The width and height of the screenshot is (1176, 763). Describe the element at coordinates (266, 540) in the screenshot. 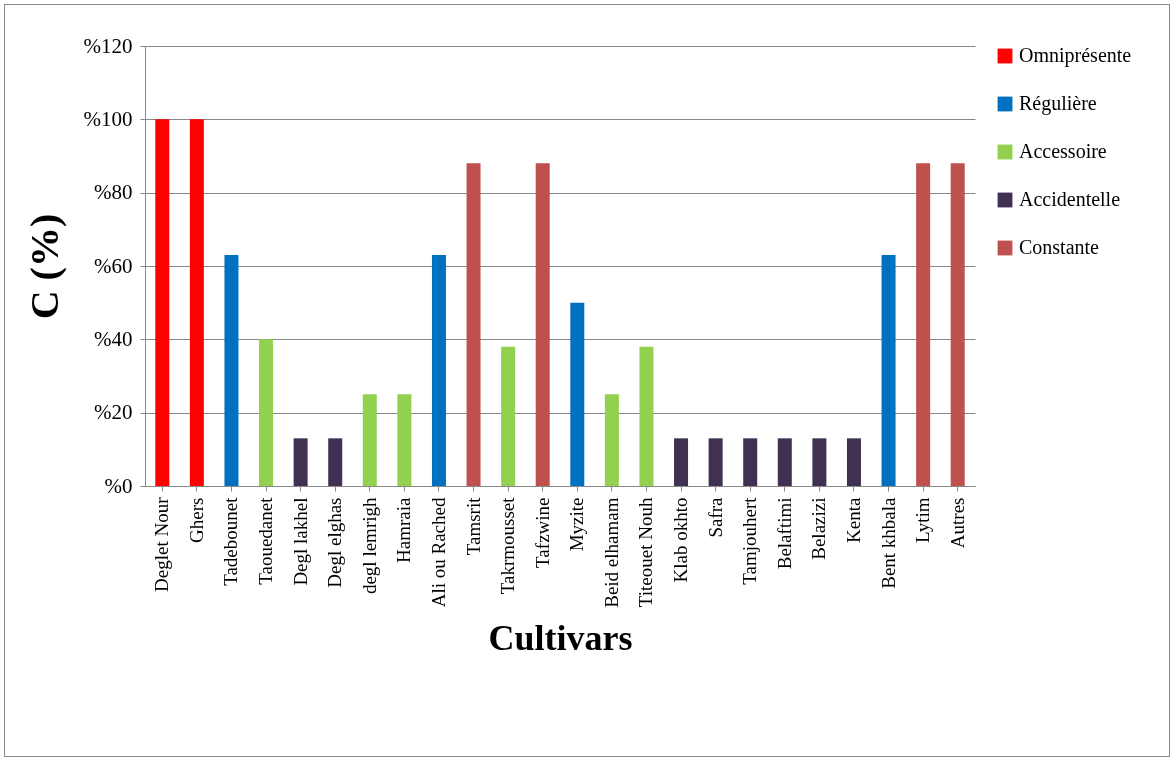

I see `x-tick-label: Taouedanet` at that location.